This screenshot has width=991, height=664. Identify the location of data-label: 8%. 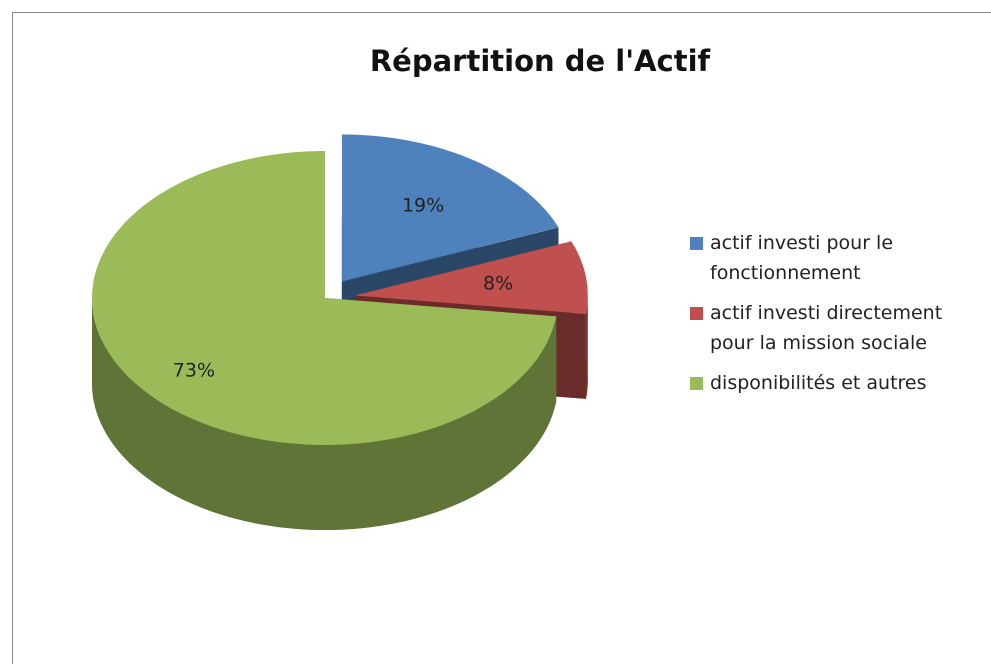
(498, 284).